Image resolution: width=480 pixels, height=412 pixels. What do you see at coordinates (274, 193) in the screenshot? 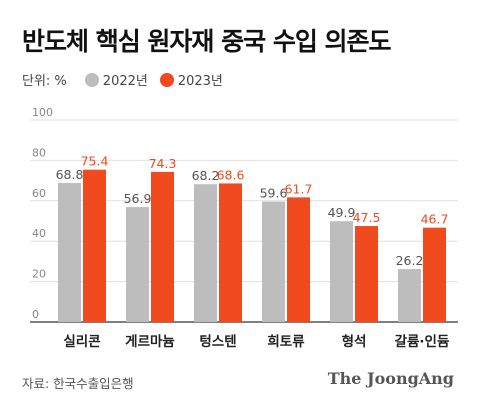
I see `data-label: 59.6` at bounding box center [274, 193].